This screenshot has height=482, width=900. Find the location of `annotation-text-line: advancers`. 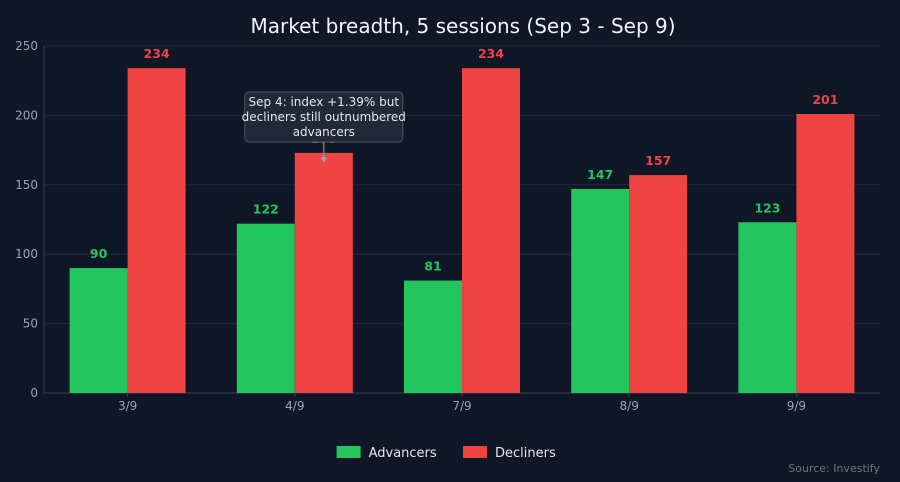

annotation-text-line: advancers is located at coordinates (324, 132).